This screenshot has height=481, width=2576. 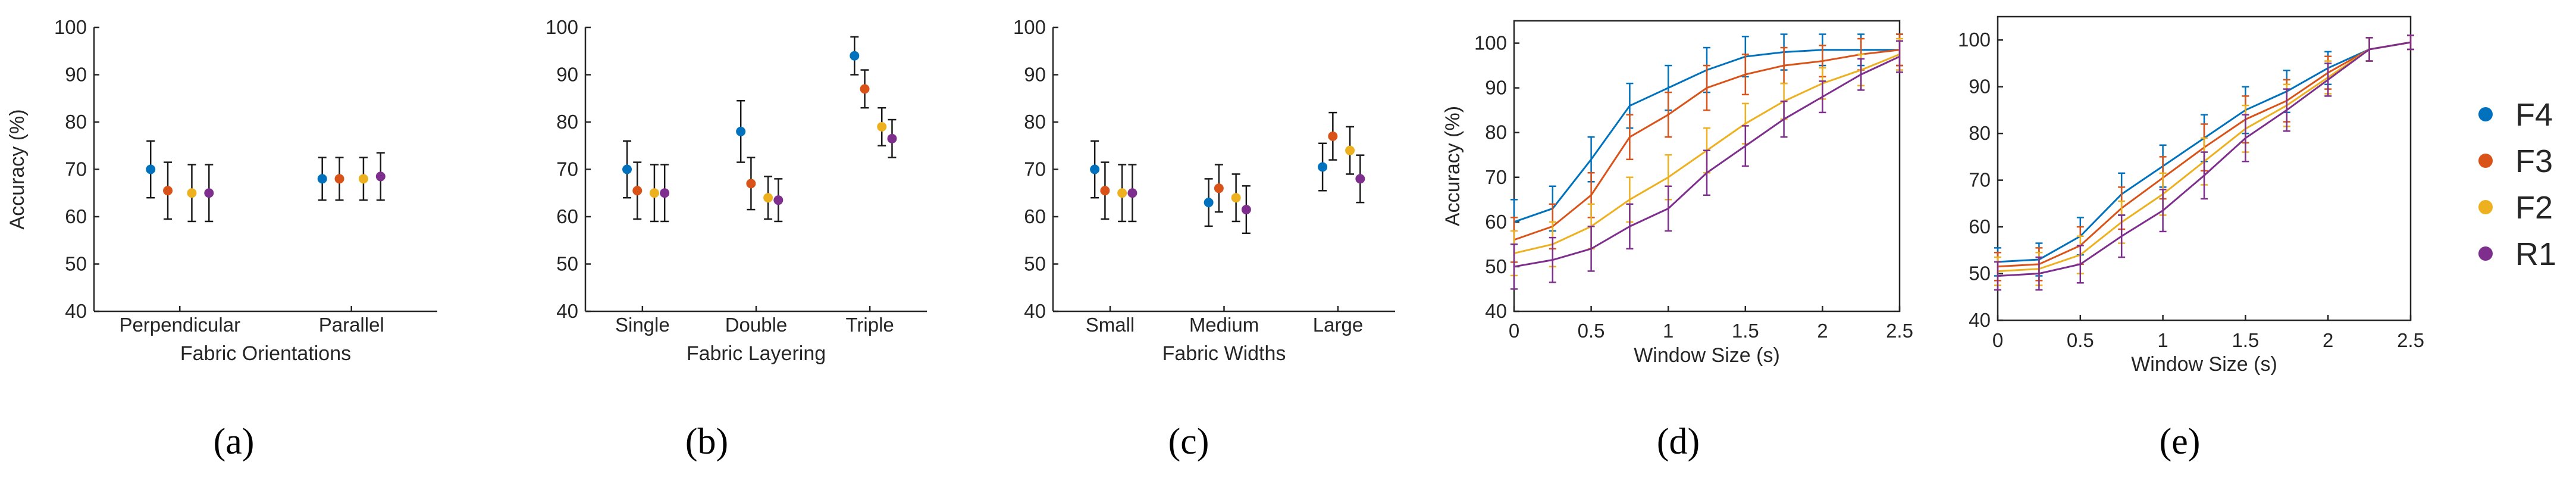 What do you see at coordinates (2517, 184) in the screenshot?
I see `legend: F4 F3 F2 R1` at bounding box center [2517, 184].